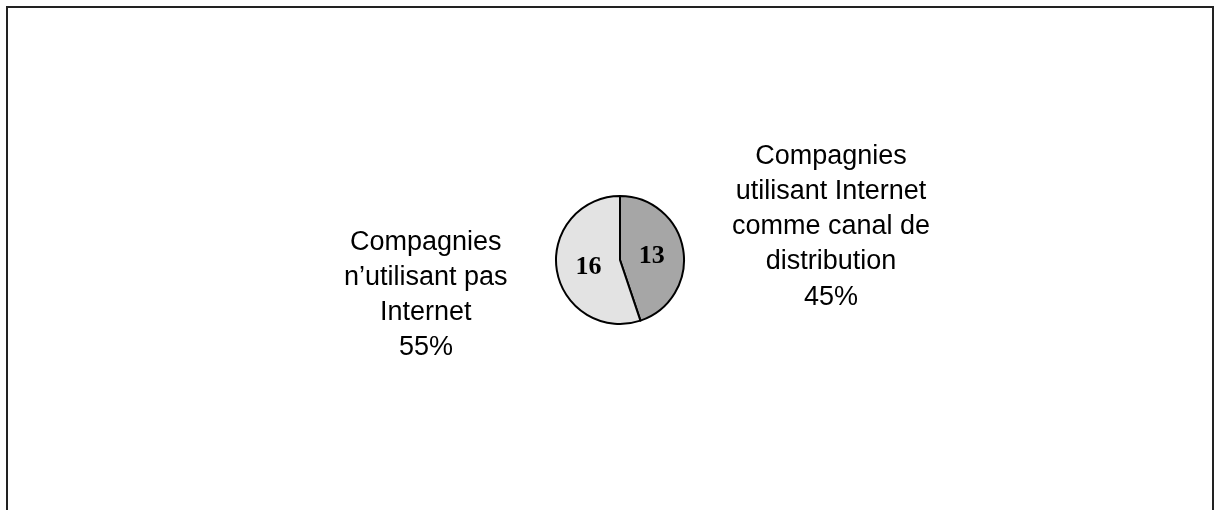  I want to click on text: 45%, so click(831, 296).